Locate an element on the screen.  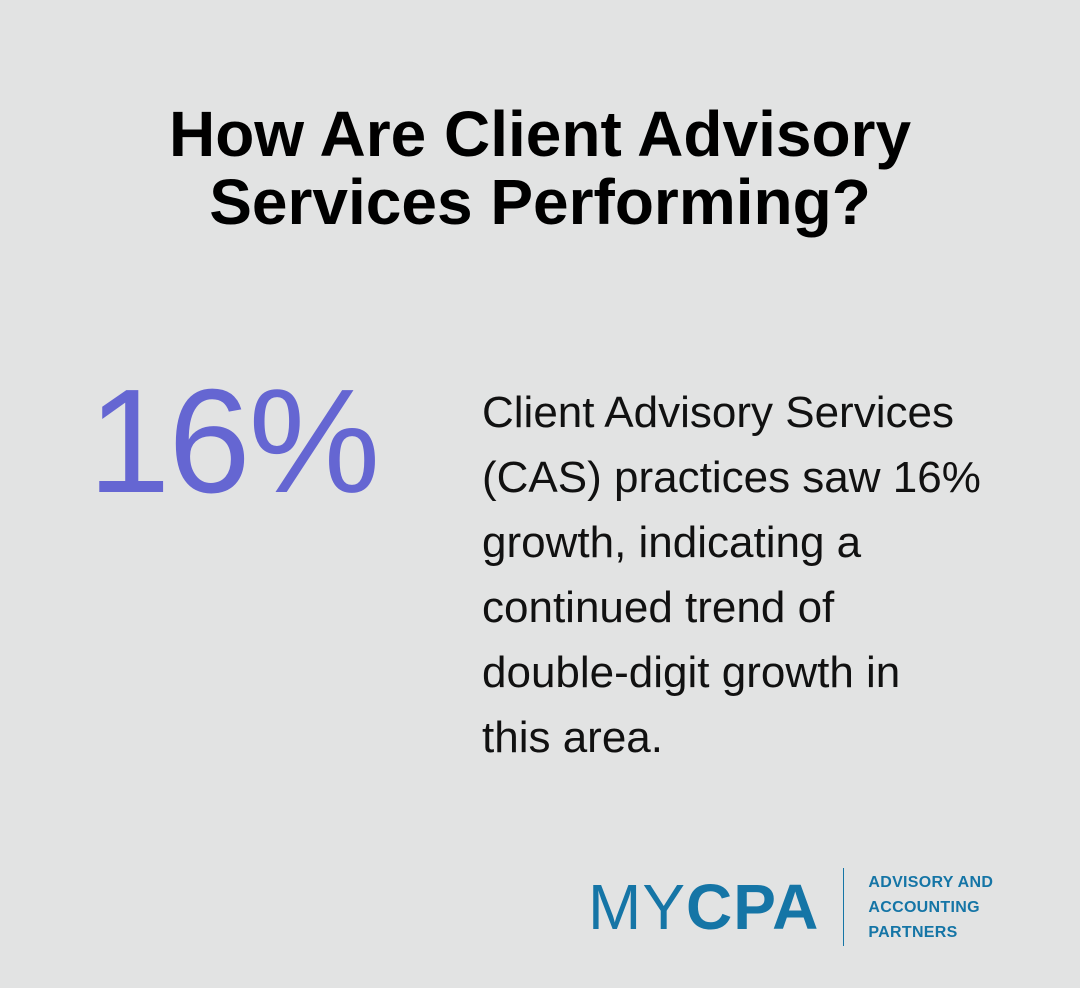
description-line: Client Advisory Services is located at coordinates (718, 412).